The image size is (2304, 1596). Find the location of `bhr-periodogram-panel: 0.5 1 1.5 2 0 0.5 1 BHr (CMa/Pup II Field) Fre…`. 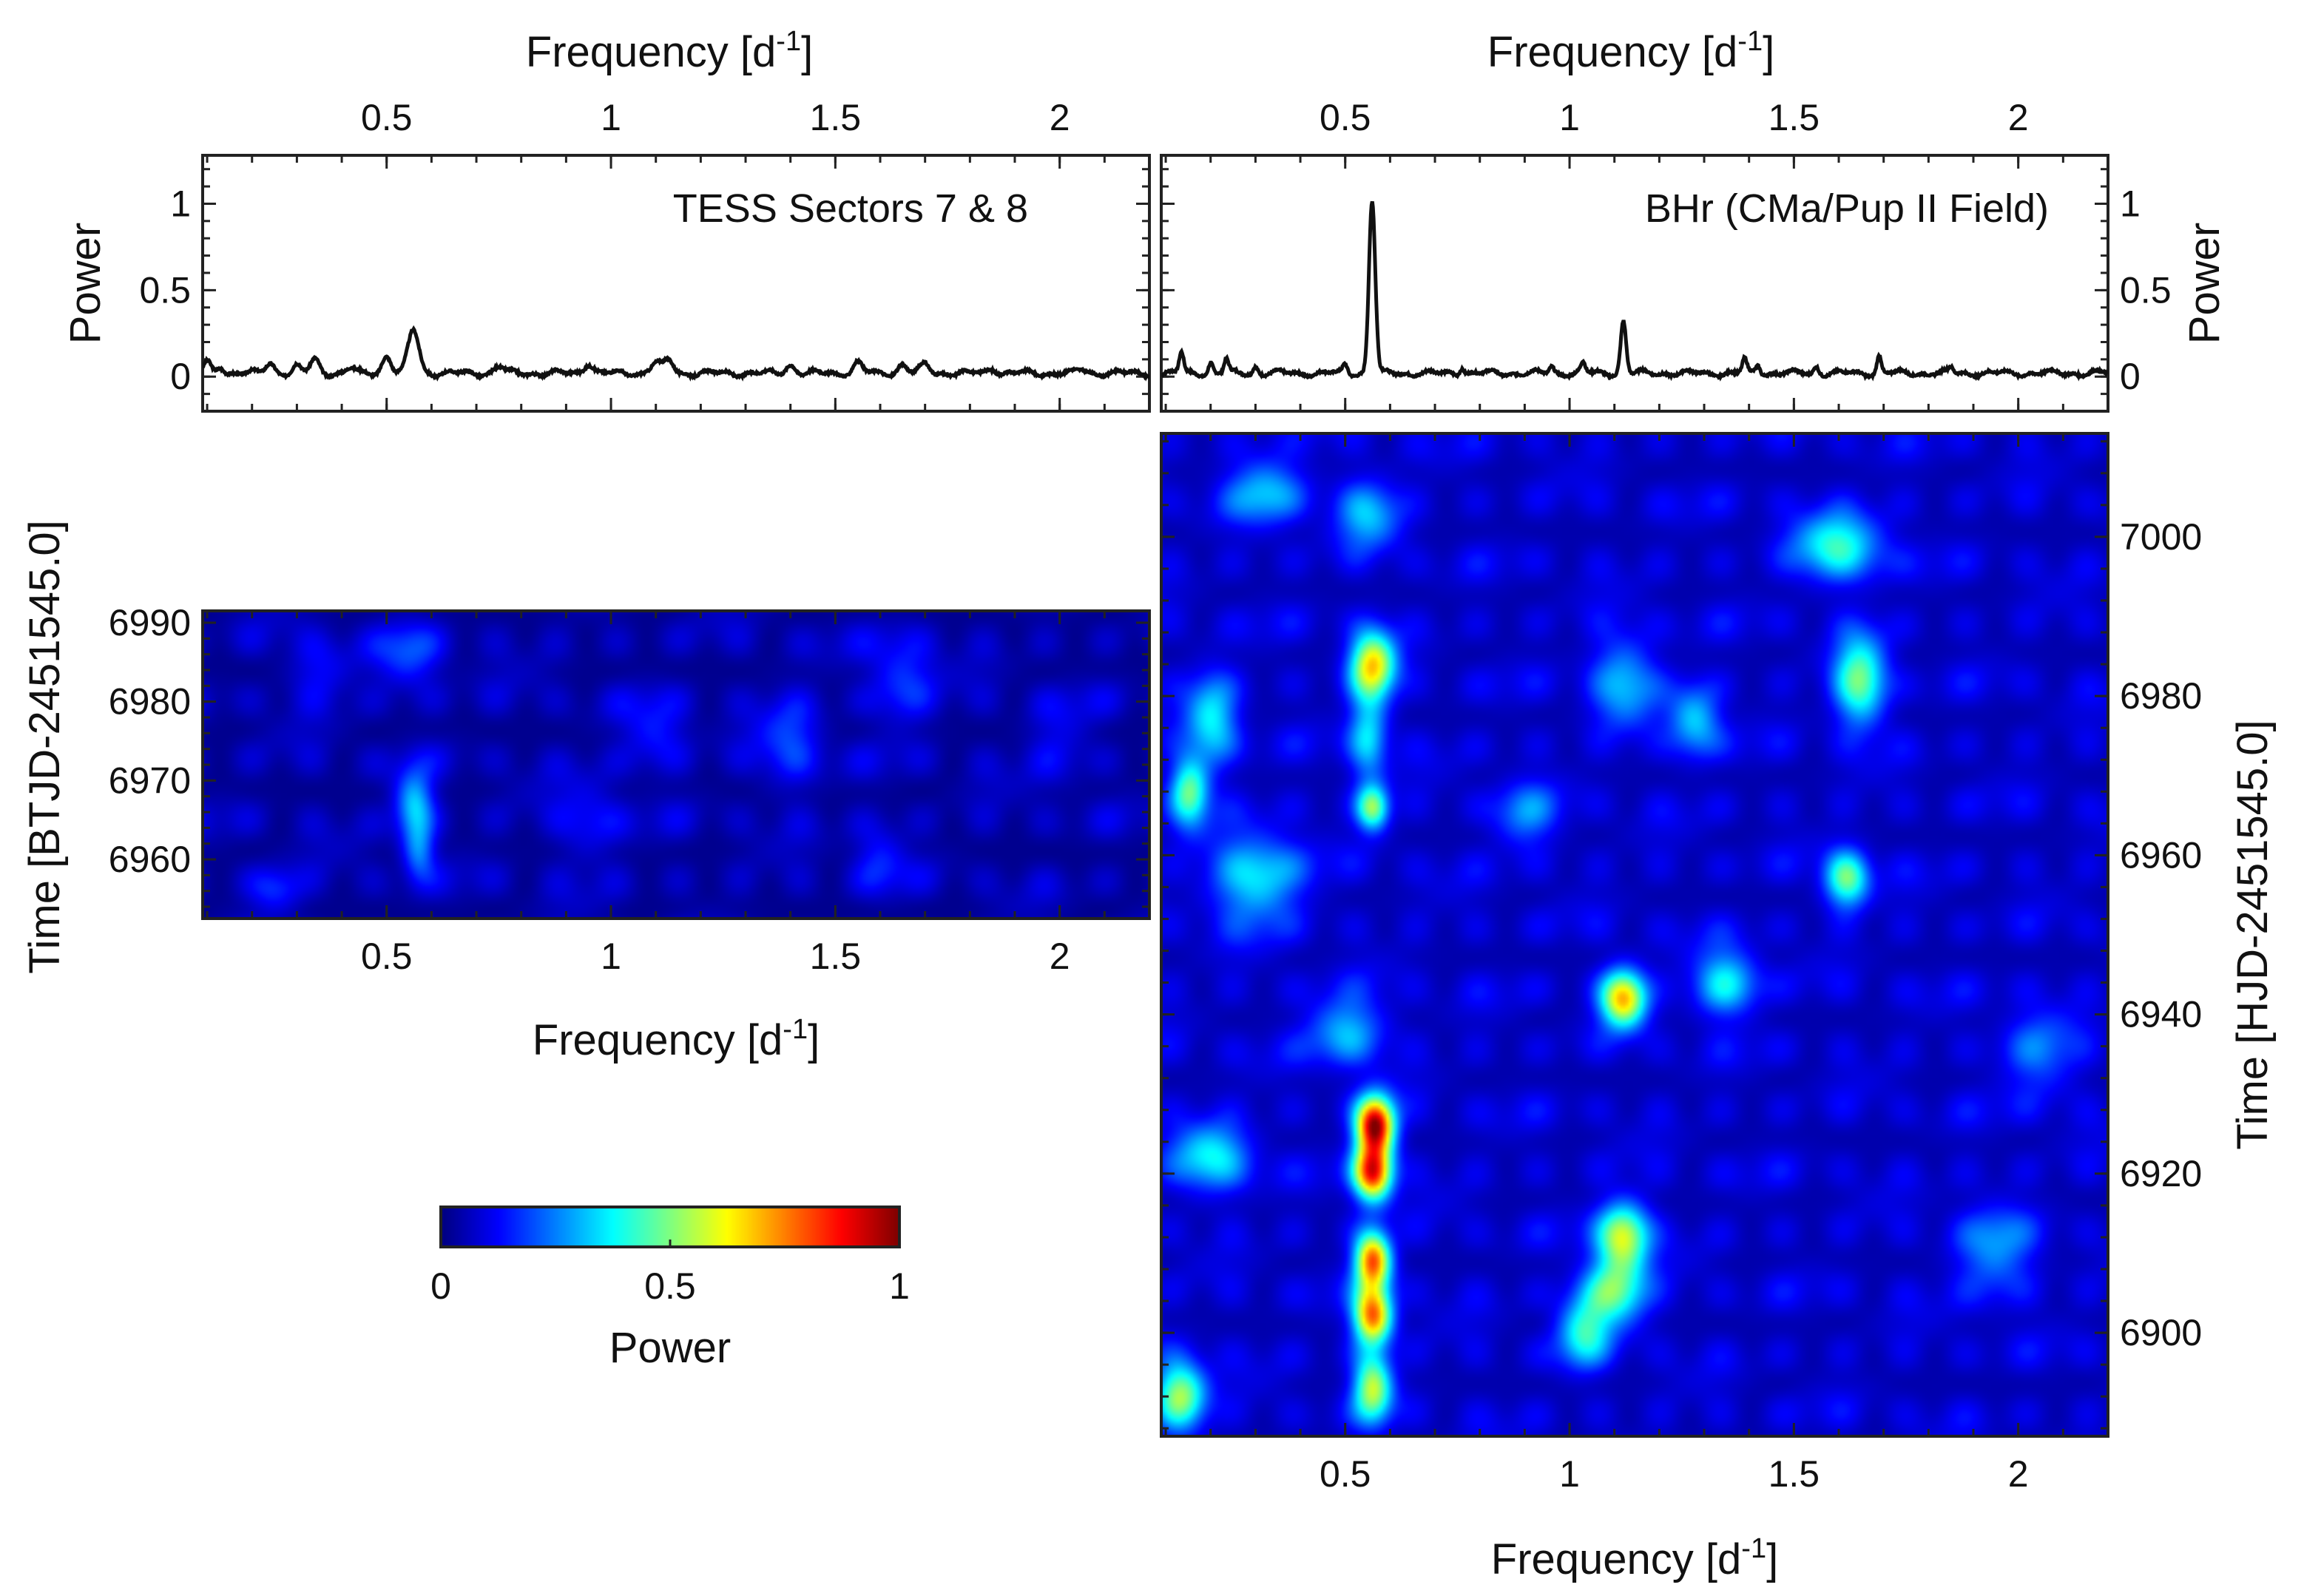

bhr-periodogram-panel: 0.5 1 1.5 2 0 0.5 1 BHr (CMa/Pup II Field) Fre… is located at coordinates (1694, 219).